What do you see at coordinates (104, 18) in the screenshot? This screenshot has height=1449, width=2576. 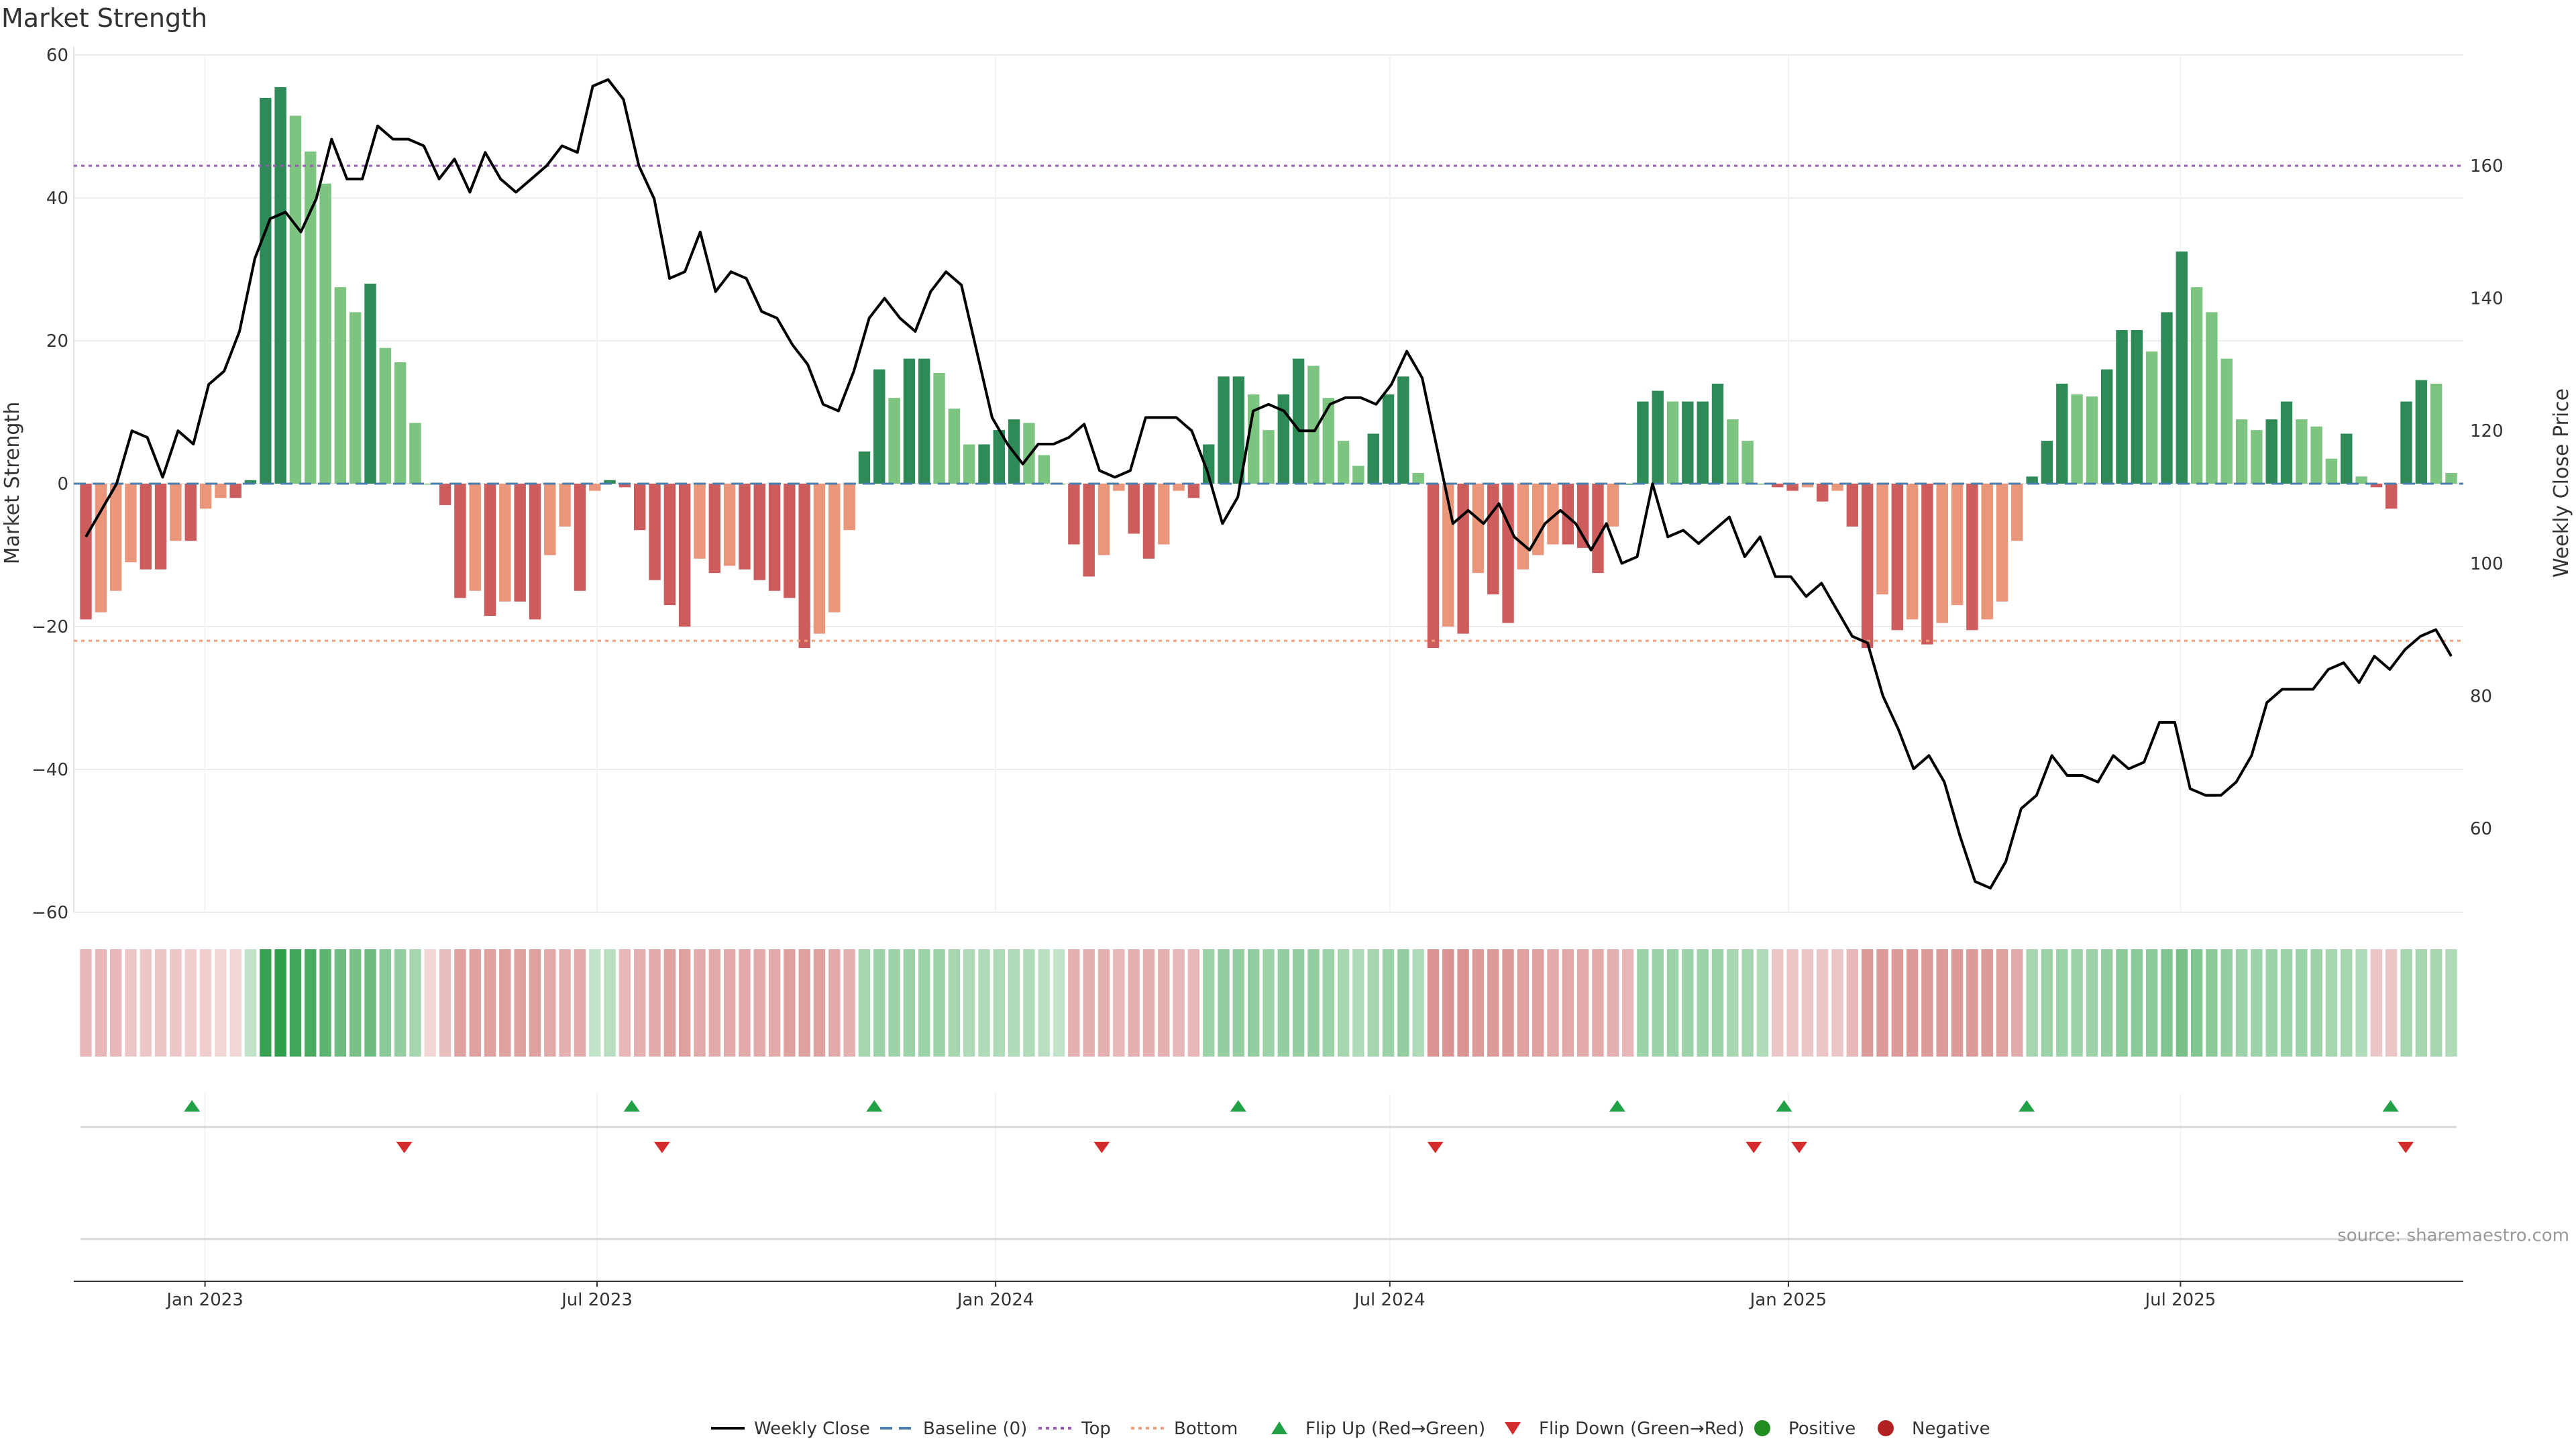 I see `chart-title: Market Strength` at bounding box center [104, 18].